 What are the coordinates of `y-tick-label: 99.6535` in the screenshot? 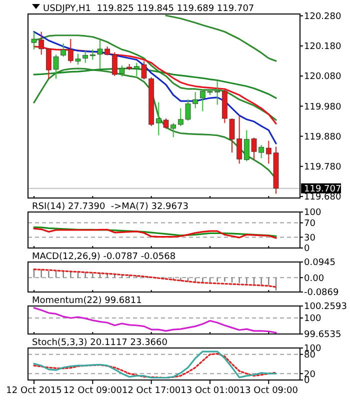 It's located at (323, 335).